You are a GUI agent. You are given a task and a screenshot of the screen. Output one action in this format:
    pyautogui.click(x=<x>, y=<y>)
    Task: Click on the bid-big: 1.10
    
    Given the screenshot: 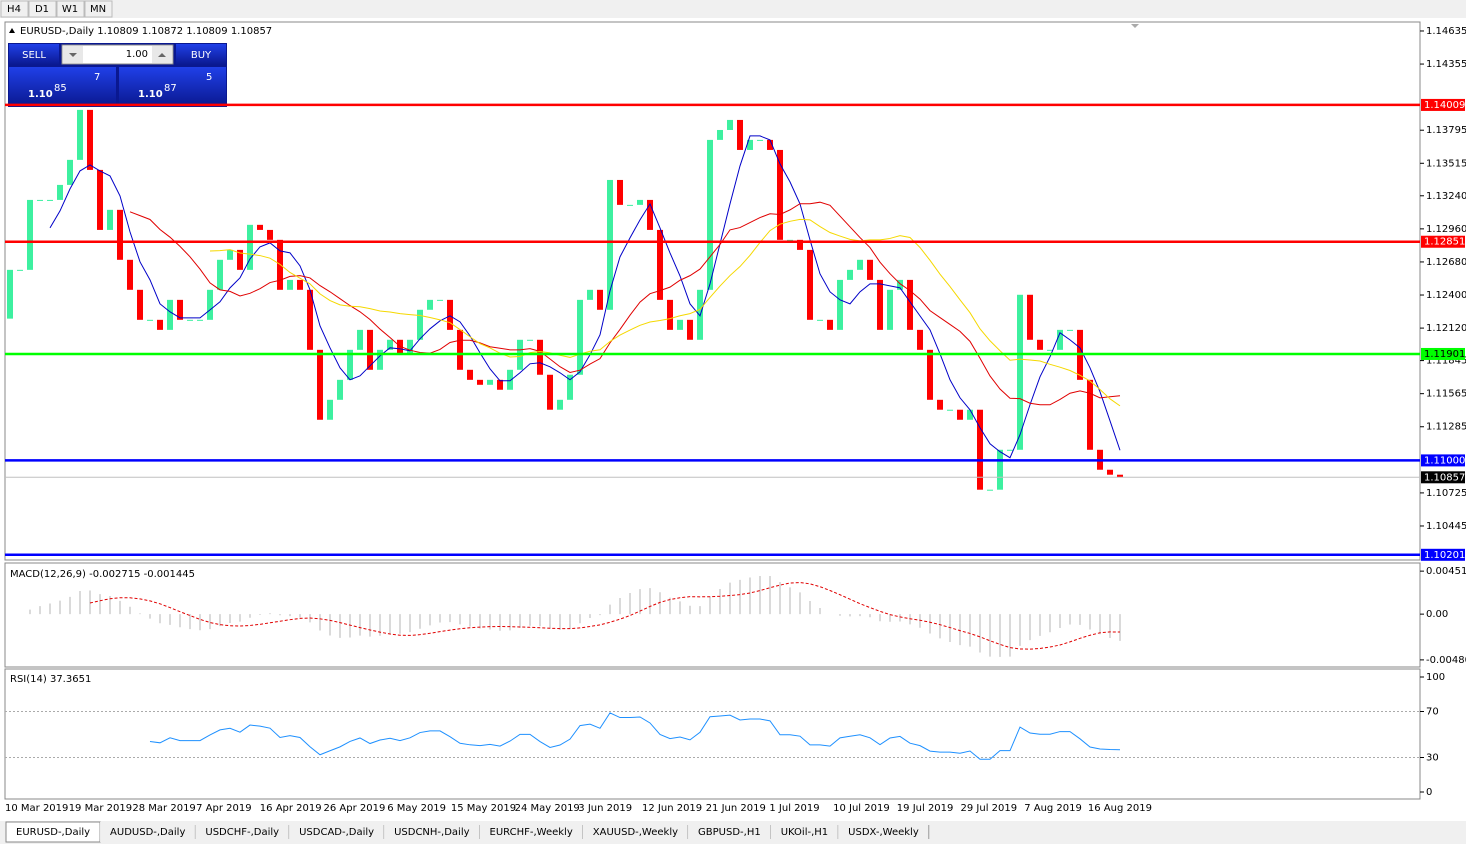 What is the action you would take?
    pyautogui.click(x=40, y=94)
    